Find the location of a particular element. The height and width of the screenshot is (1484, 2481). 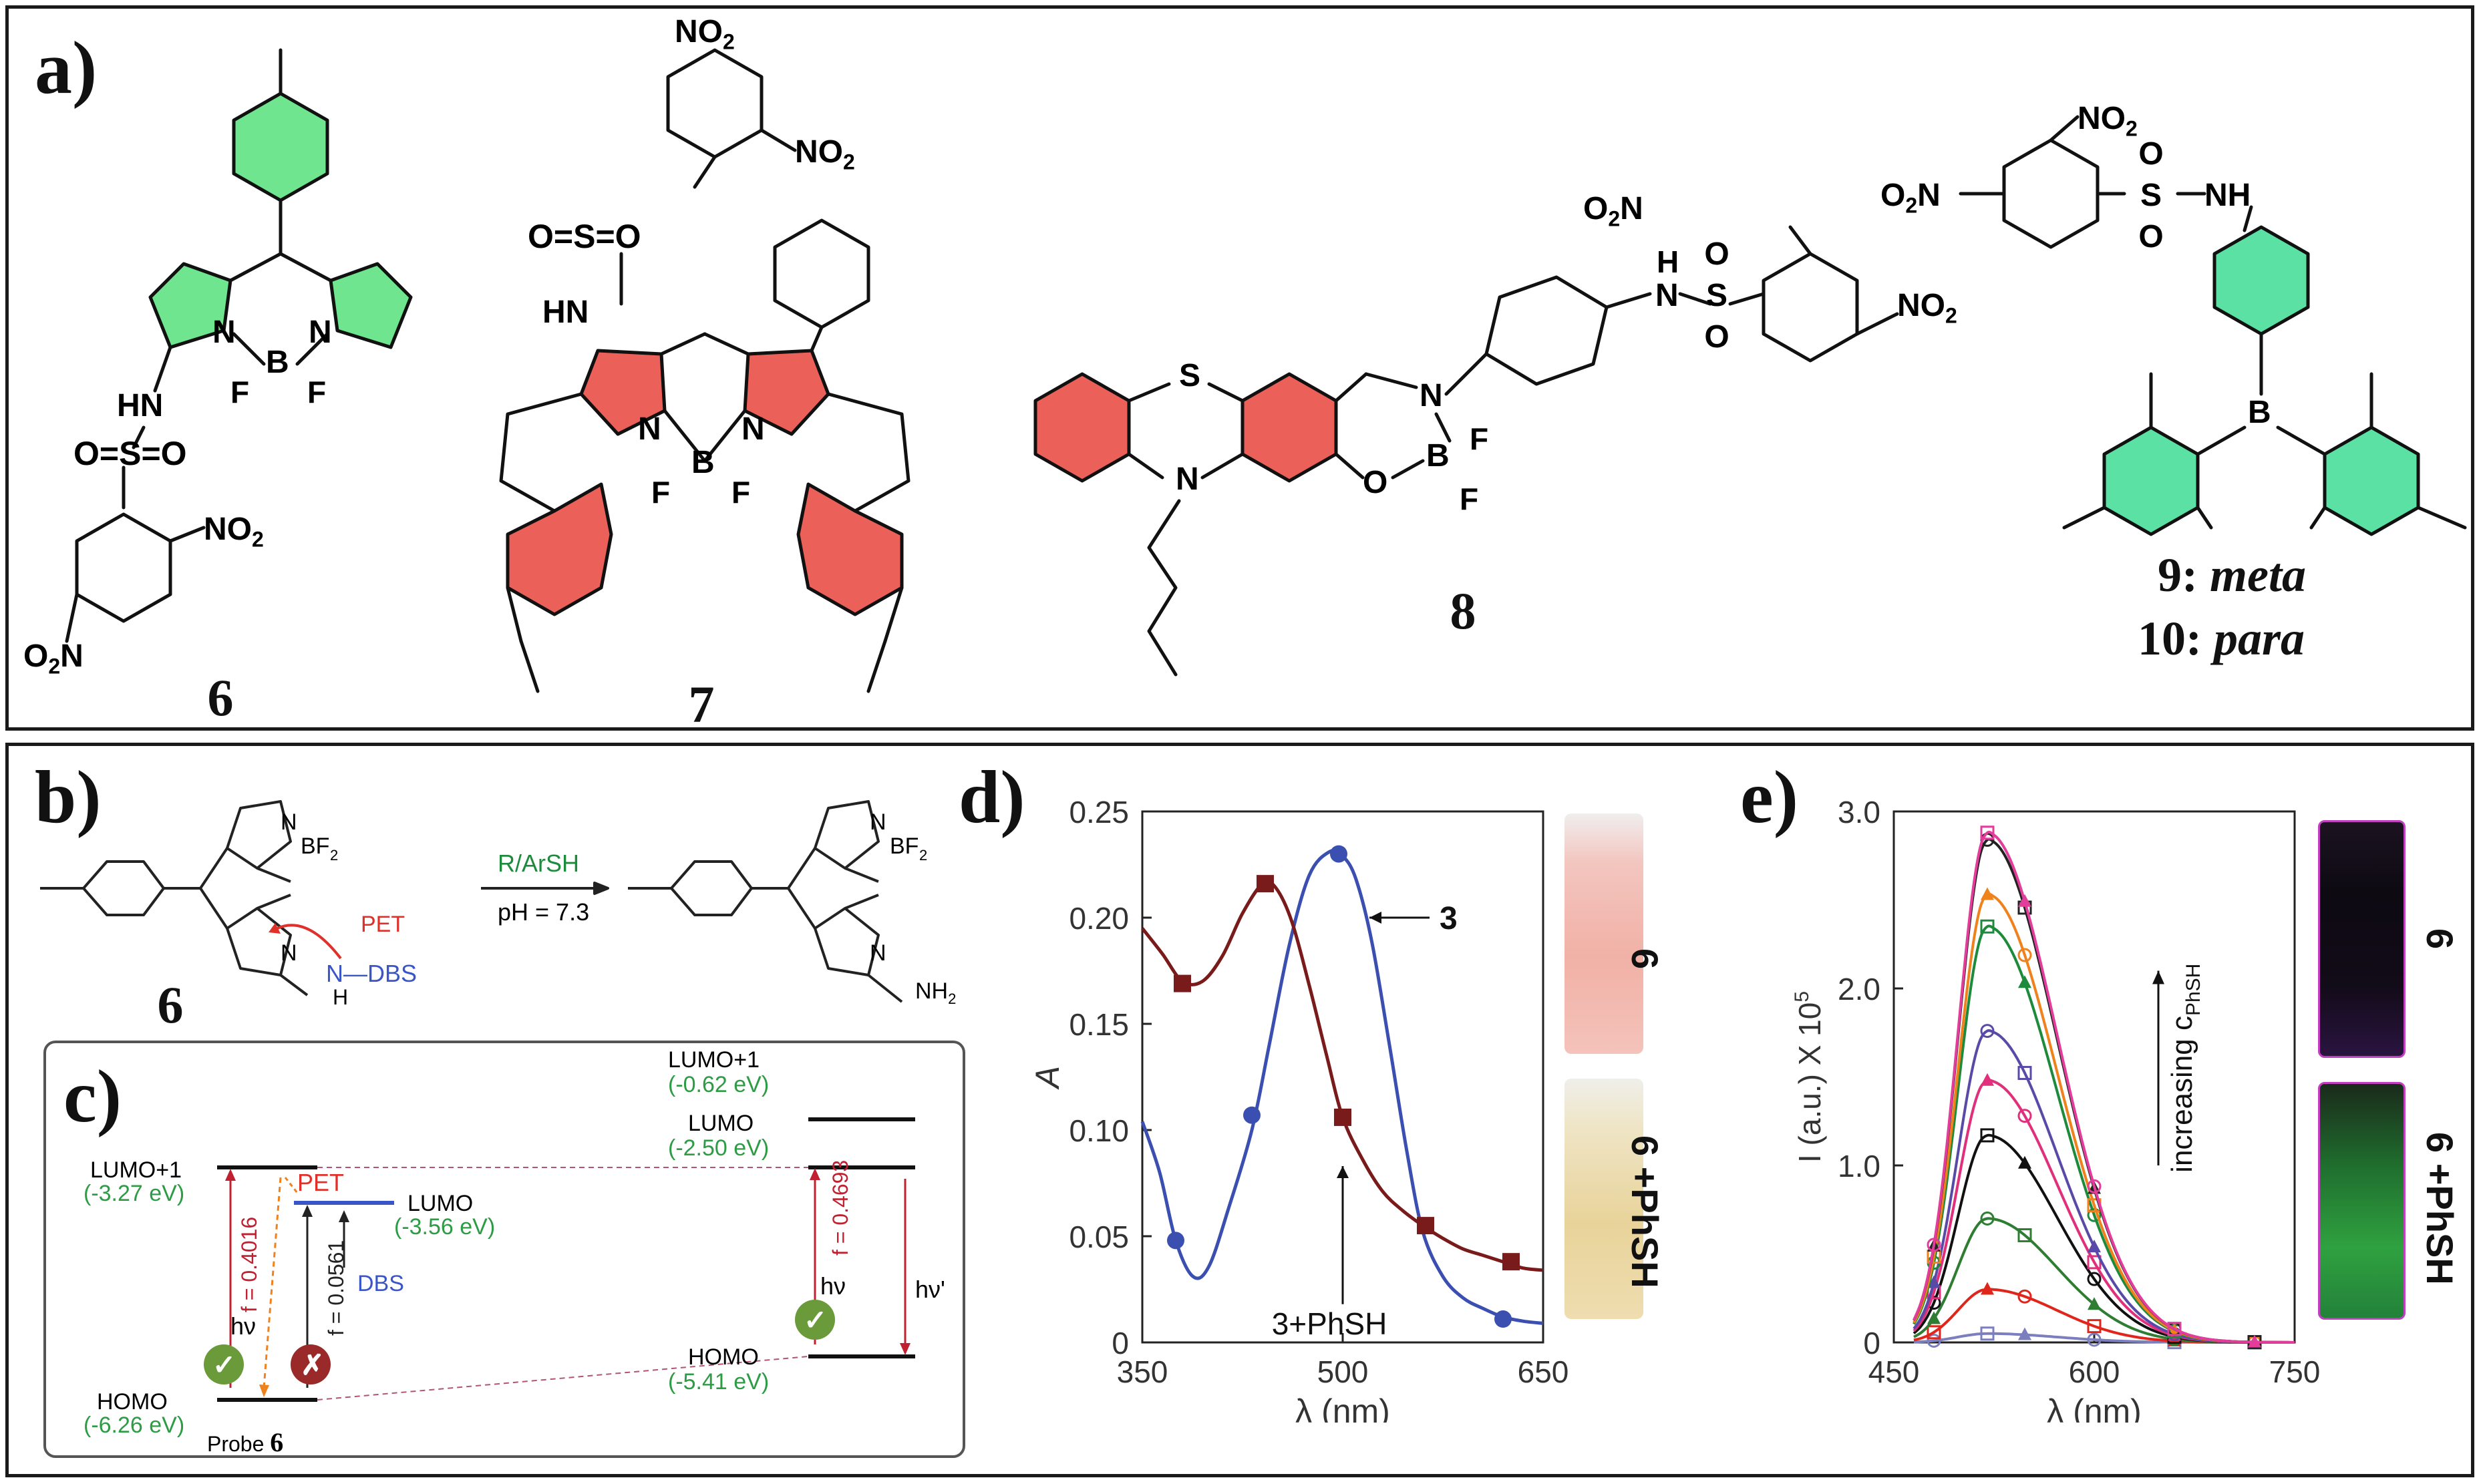

c7-n-right: N is located at coordinates (753, 429).